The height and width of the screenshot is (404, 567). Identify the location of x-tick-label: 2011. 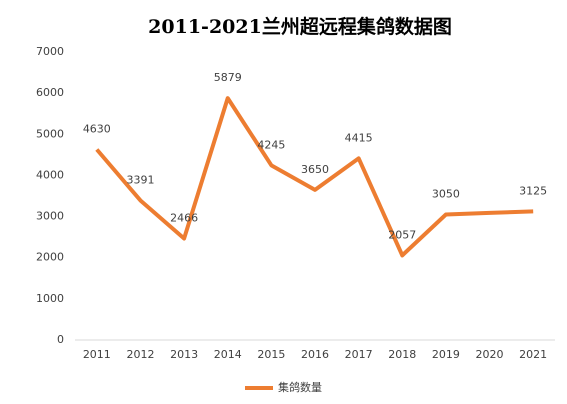
(97, 354).